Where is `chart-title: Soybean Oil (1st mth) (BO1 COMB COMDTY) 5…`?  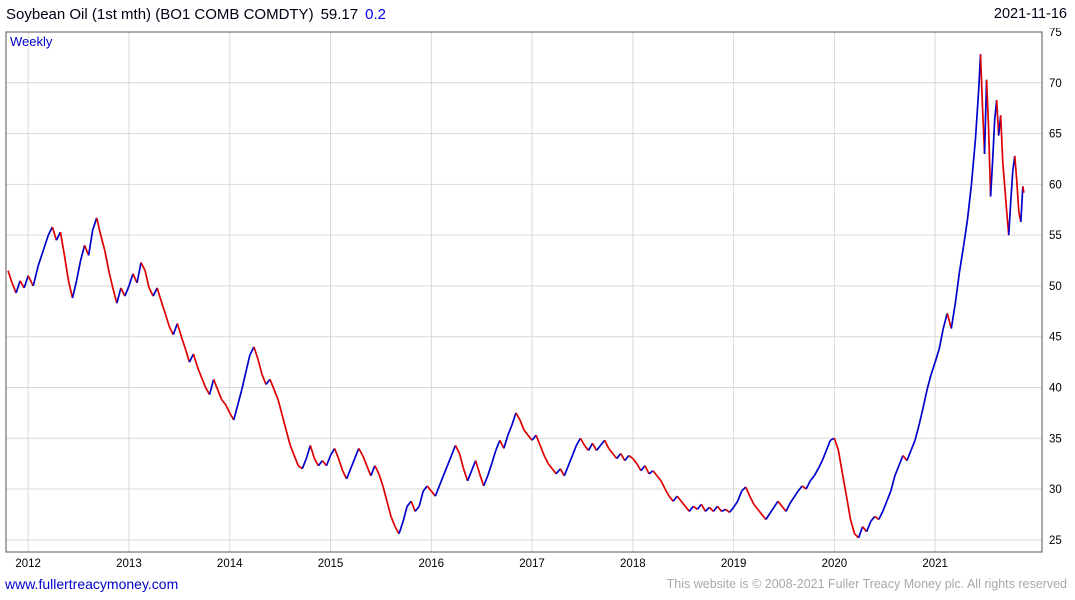 chart-title: Soybean Oil (1st mth) (BO1 COMB COMDTY) 5… is located at coordinates (196, 14).